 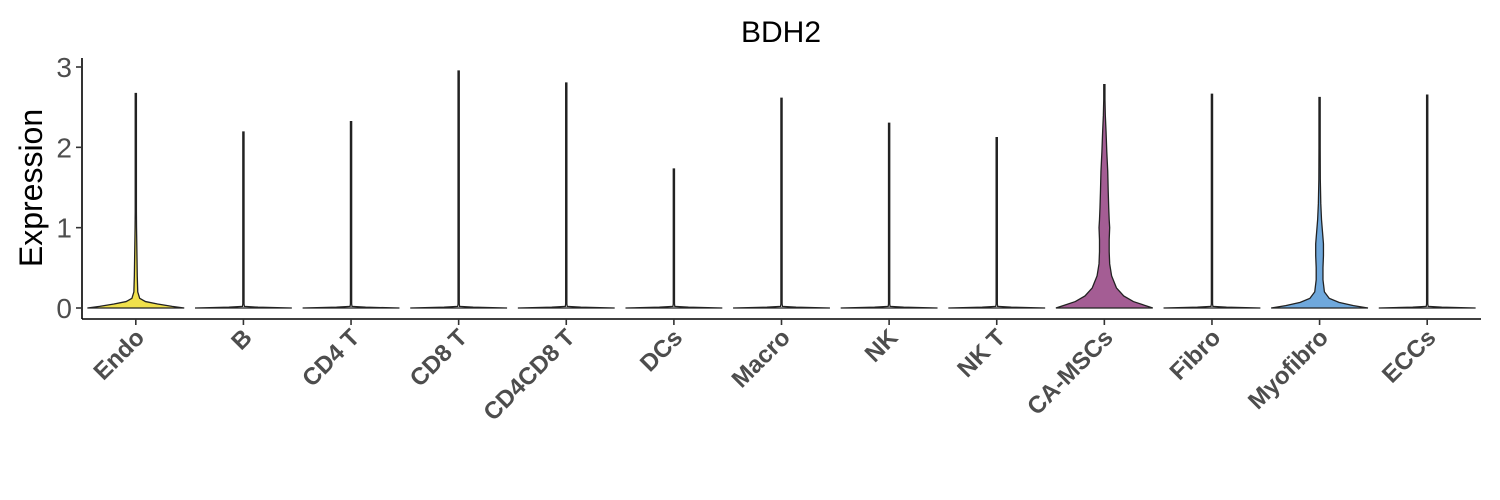 I want to click on violin-fibro, so click(x=1212, y=201).